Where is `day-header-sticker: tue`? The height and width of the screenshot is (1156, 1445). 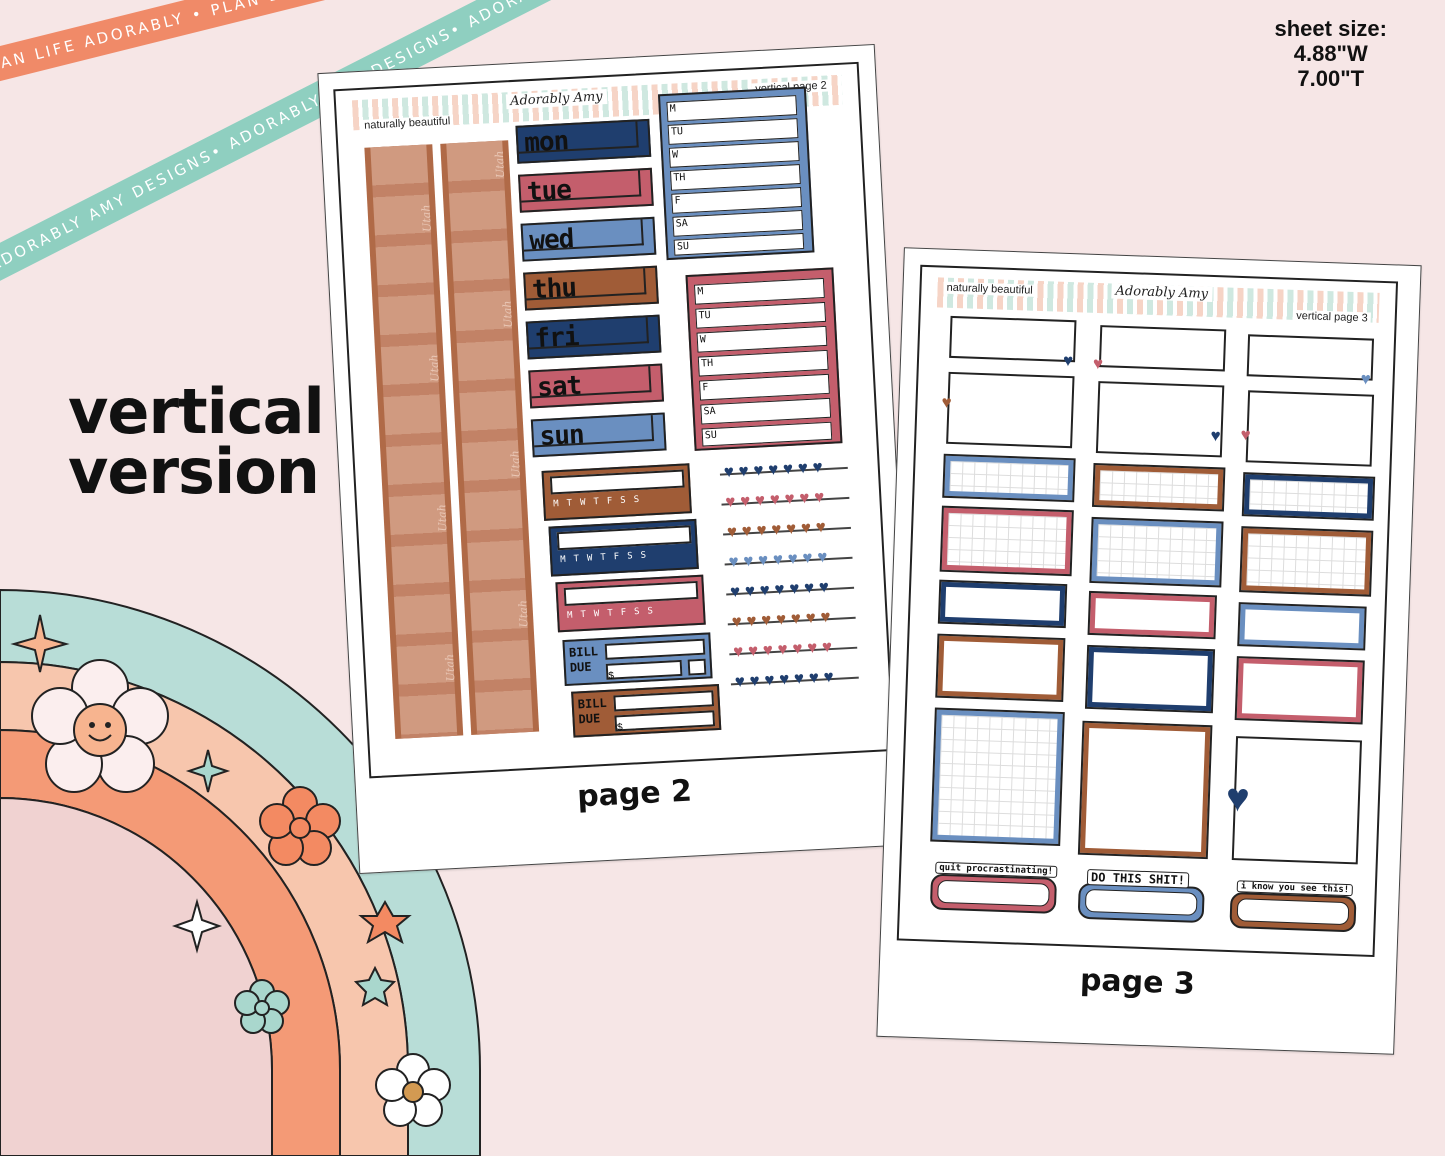 day-header-sticker: tue is located at coordinates (585, 190).